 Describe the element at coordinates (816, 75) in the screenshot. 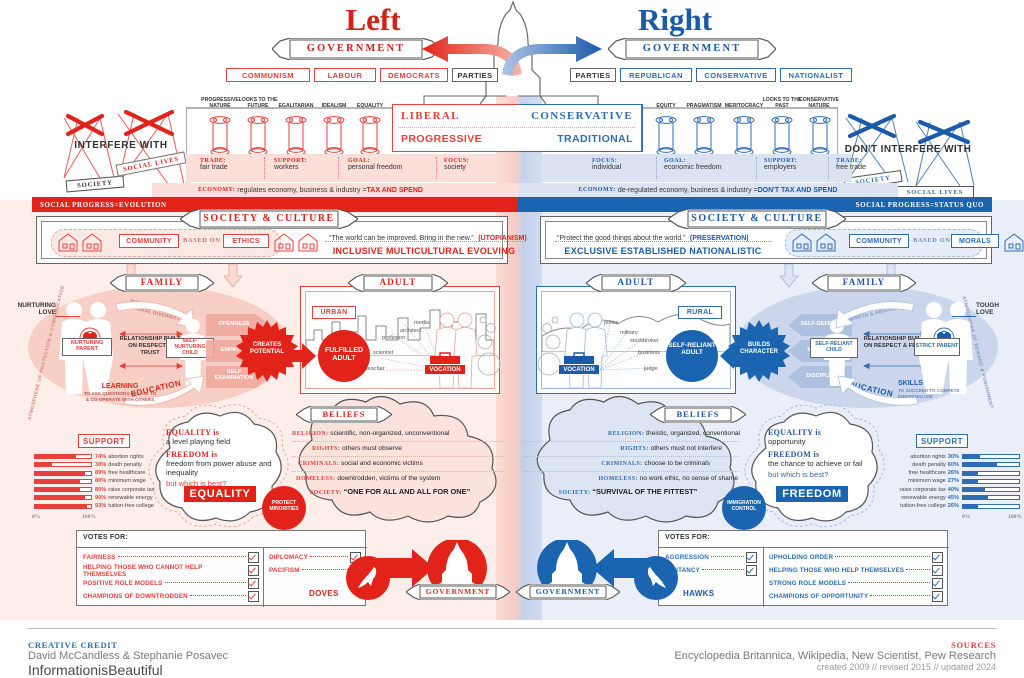

I see `party-tag-nationalist: NATIONALIST` at that location.